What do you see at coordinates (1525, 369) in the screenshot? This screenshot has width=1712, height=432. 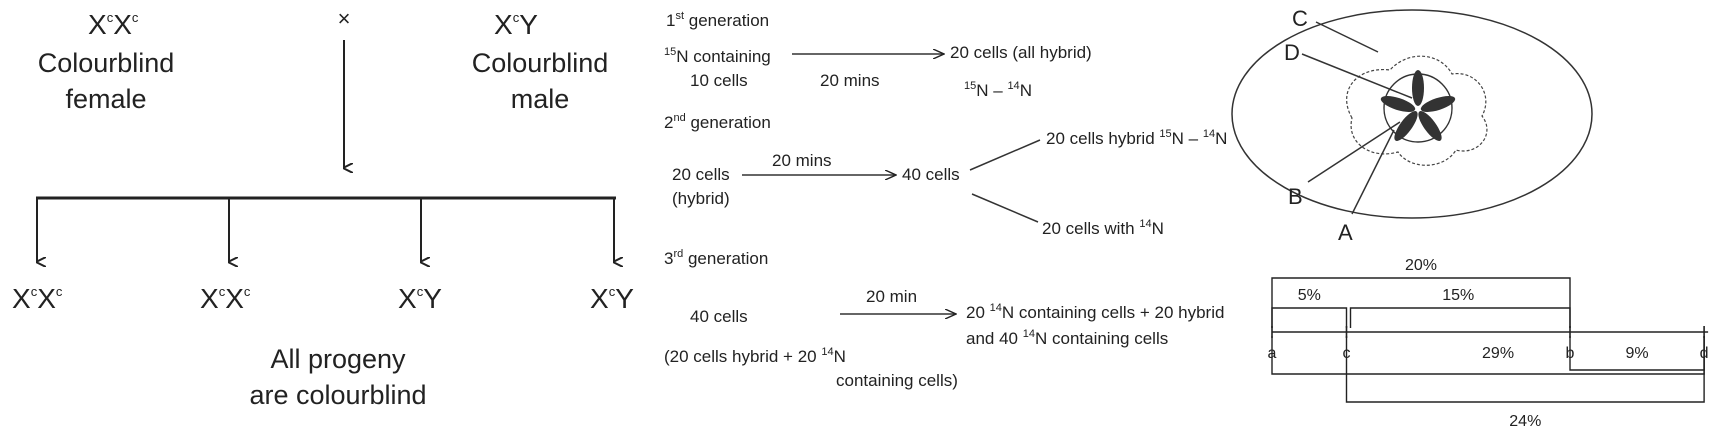 I see `bracket-c-d` at bounding box center [1525, 369].